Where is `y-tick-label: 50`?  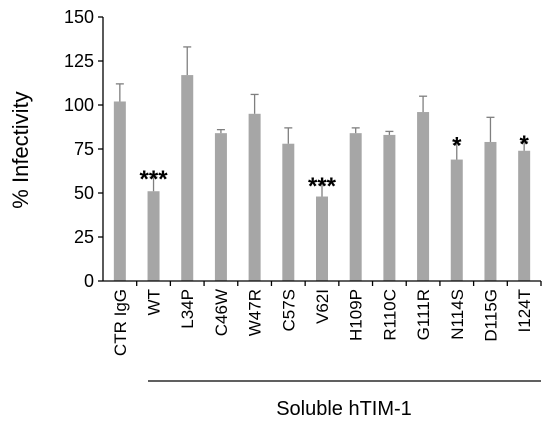
y-tick-label: 50 is located at coordinates (84, 193).